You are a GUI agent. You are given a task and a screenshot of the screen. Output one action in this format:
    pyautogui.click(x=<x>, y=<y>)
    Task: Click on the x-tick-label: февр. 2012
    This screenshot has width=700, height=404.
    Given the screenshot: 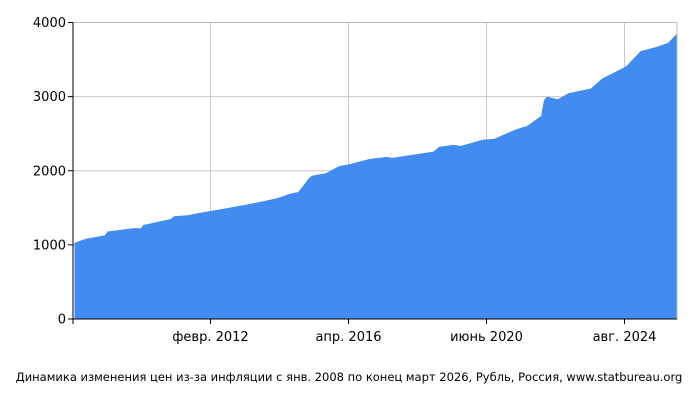 What is the action you would take?
    pyautogui.click(x=210, y=337)
    